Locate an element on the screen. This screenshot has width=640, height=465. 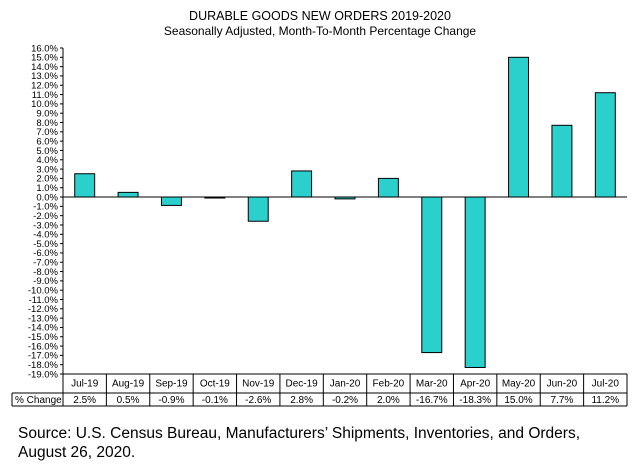
y-tick-label: -13.0% is located at coordinates (43, 318).